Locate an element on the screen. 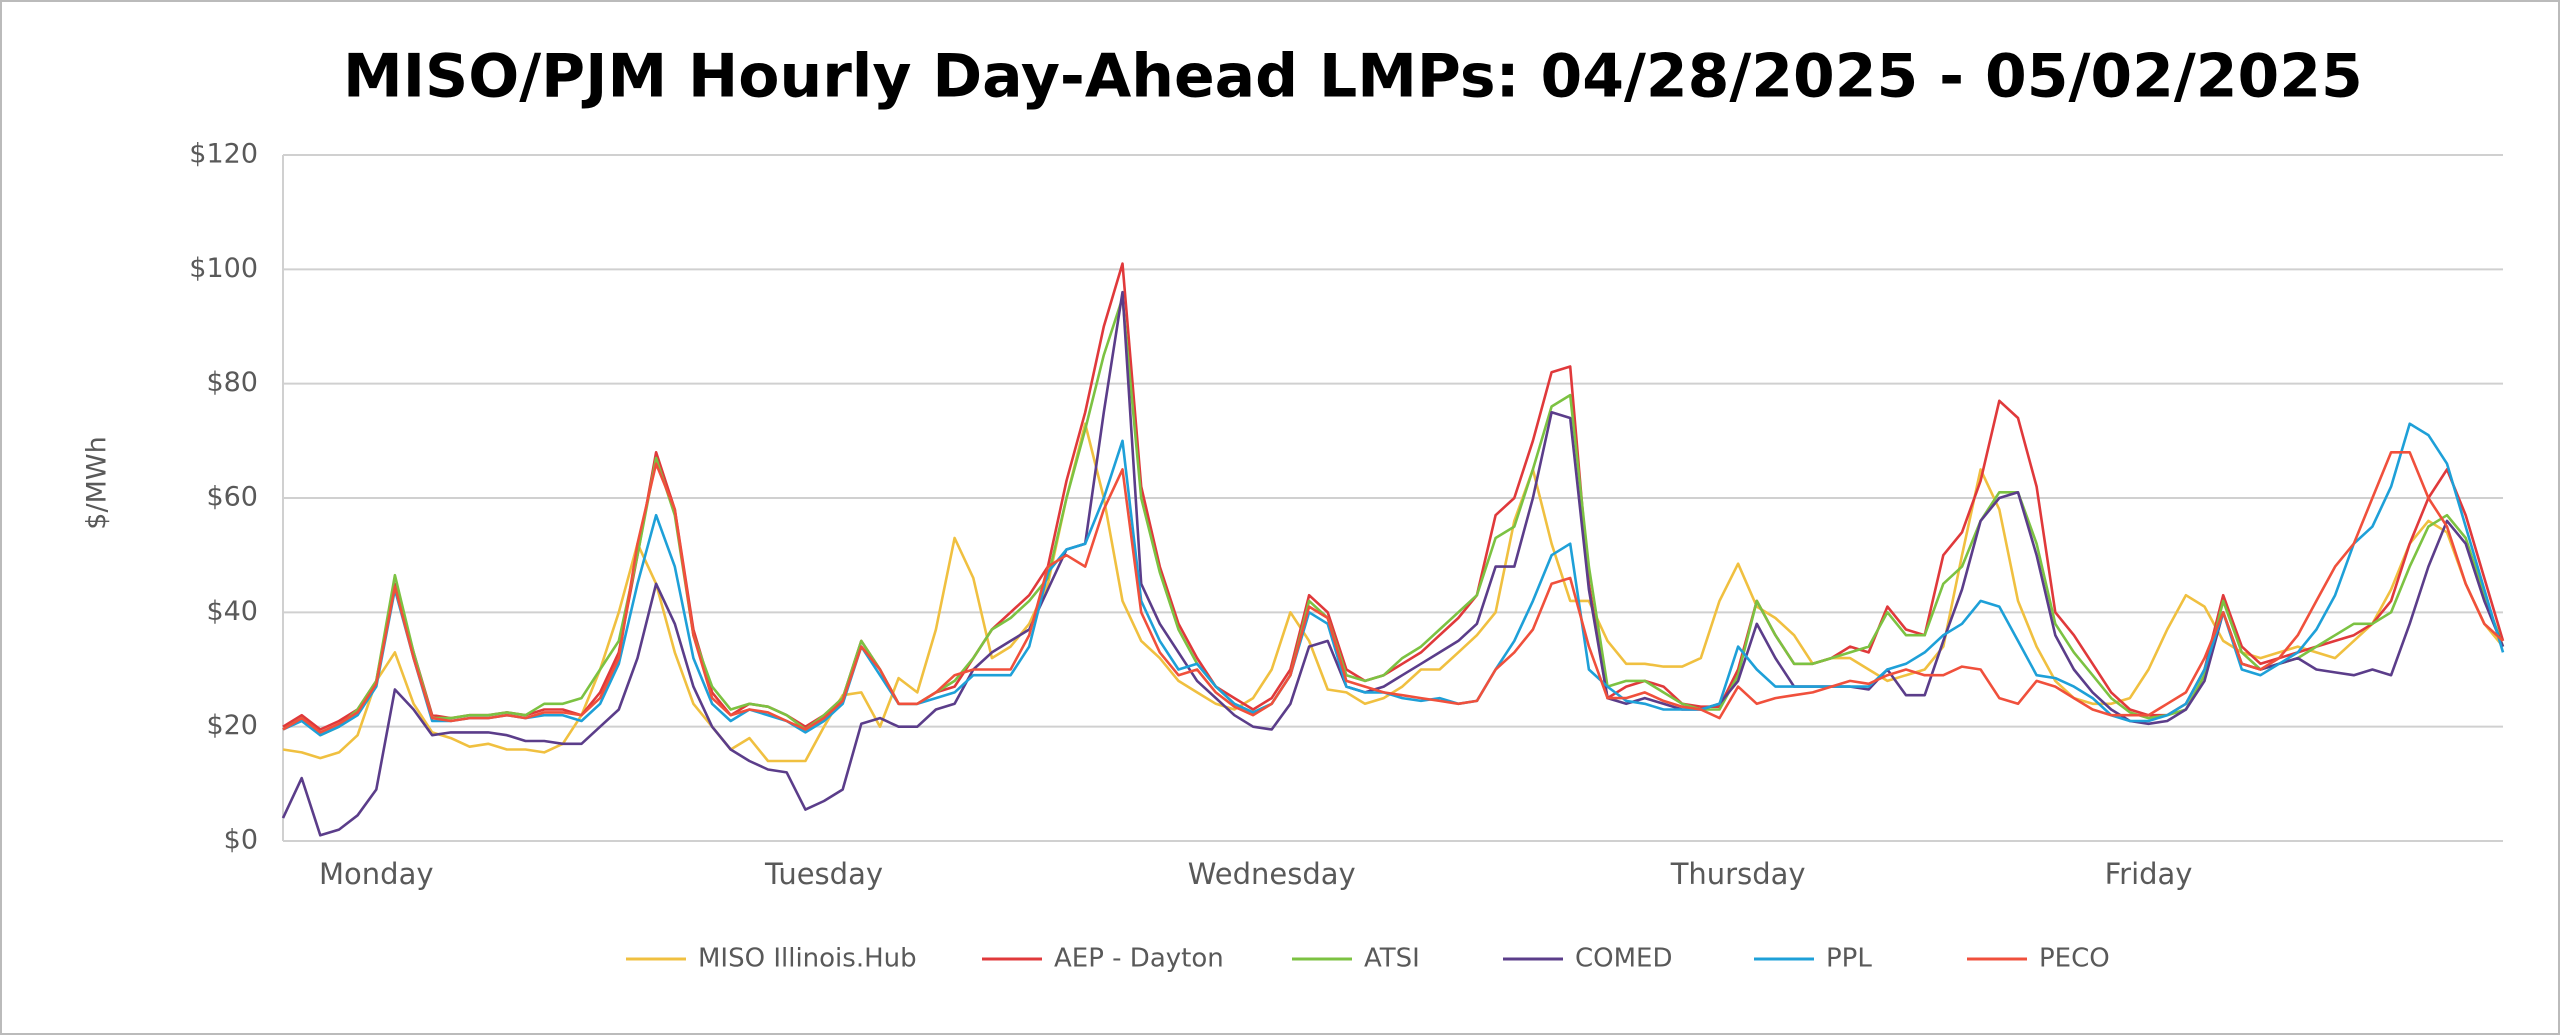  y-tick-label: $100 is located at coordinates (223, 268).